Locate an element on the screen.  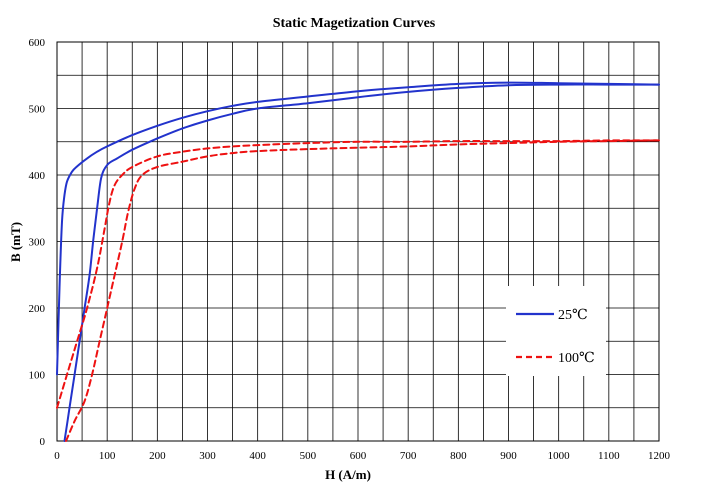
x-tick-label: 500 is located at coordinates (308, 456).